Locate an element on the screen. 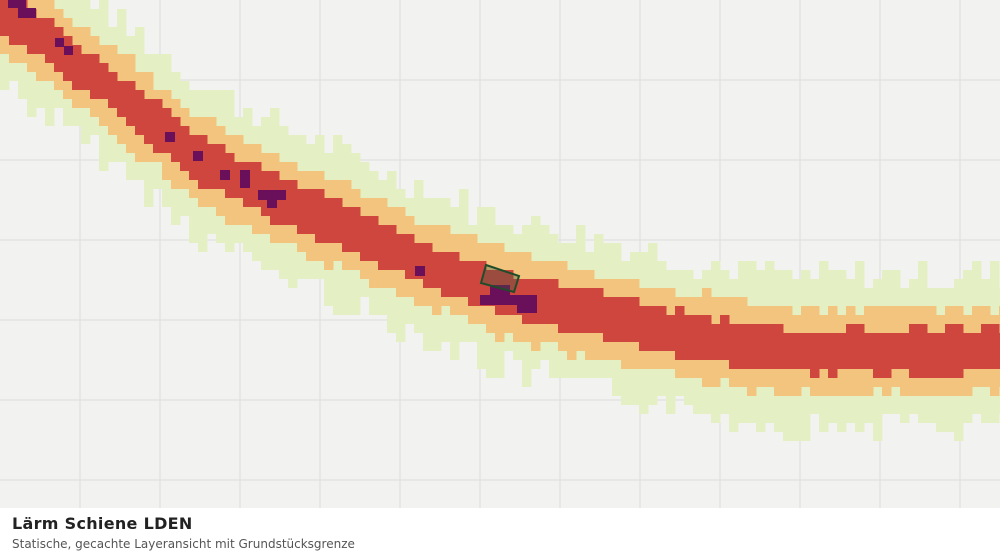  parcel-boundary is located at coordinates (500, 278).